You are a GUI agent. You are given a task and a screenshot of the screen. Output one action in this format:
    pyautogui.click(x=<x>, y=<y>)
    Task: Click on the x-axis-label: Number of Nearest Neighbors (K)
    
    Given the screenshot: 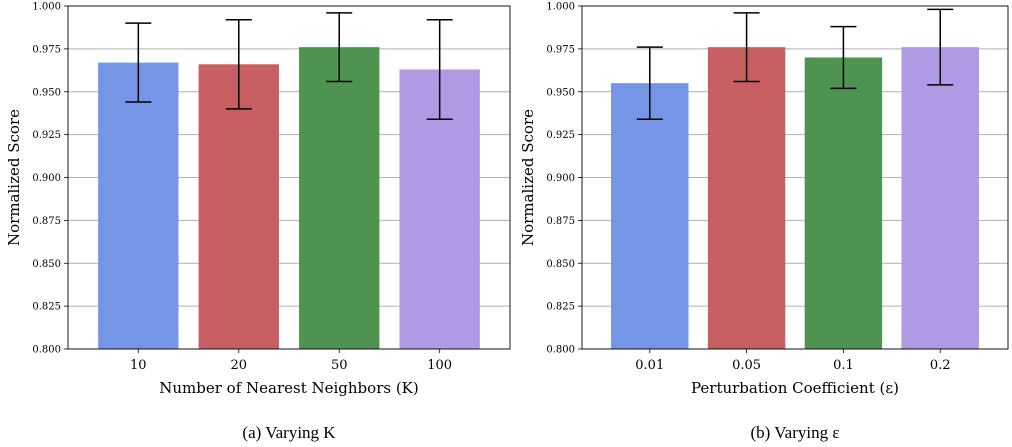 What is the action you would take?
    pyautogui.click(x=289, y=388)
    